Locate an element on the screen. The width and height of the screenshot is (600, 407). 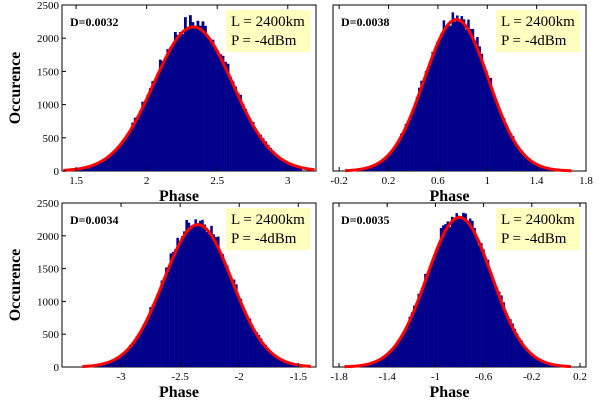
x-tick-label: -3 is located at coordinates (121, 377).